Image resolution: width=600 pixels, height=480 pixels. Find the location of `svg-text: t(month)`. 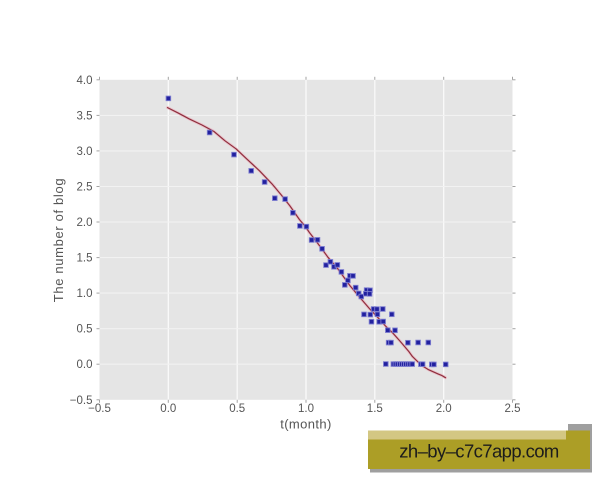

svg-text: t(month) is located at coordinates (306, 424).